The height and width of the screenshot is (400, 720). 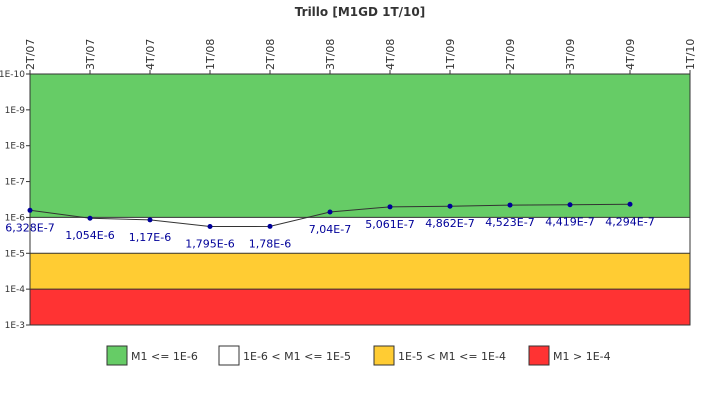 What do you see at coordinates (30, 54) in the screenshot?
I see `x-tick-label-0: 2T/07` at bounding box center [30, 54].